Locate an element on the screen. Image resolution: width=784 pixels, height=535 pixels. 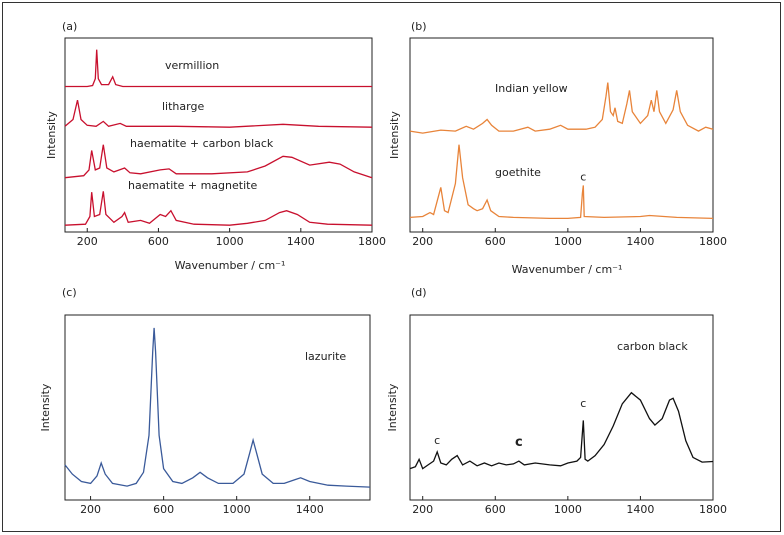
series-label: haematite + magnetite is located at coordinates (192, 185).